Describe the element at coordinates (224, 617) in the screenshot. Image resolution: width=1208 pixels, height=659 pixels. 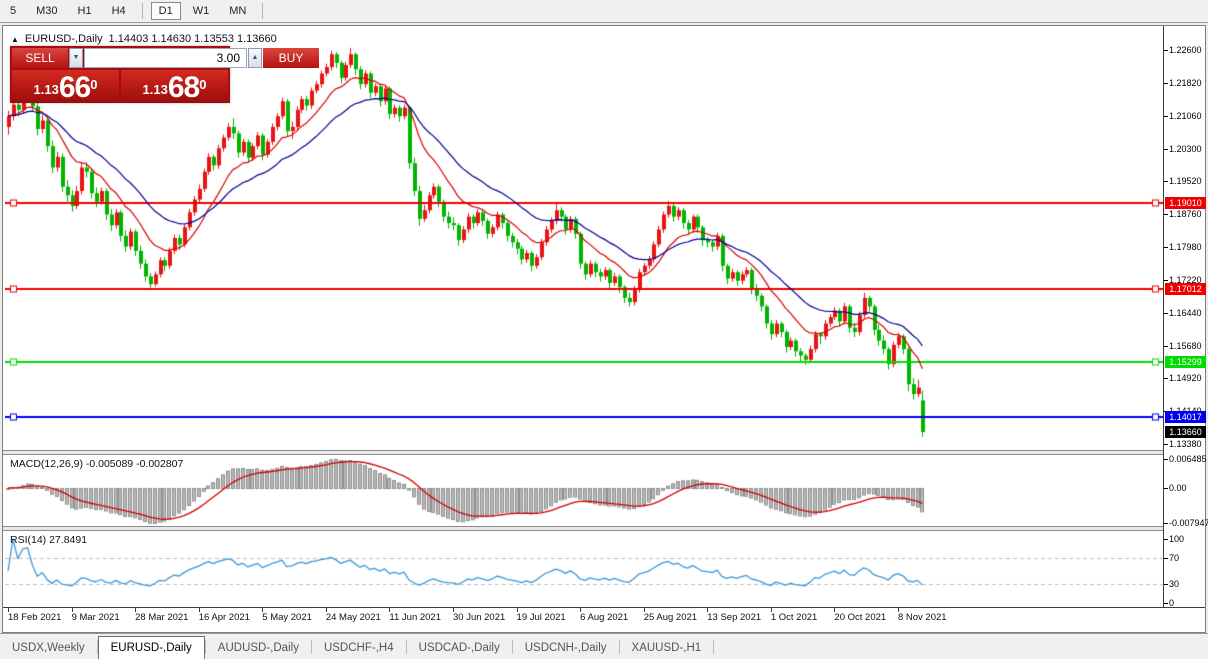
I see `time-axis-label: 16 Apr 2021` at that location.